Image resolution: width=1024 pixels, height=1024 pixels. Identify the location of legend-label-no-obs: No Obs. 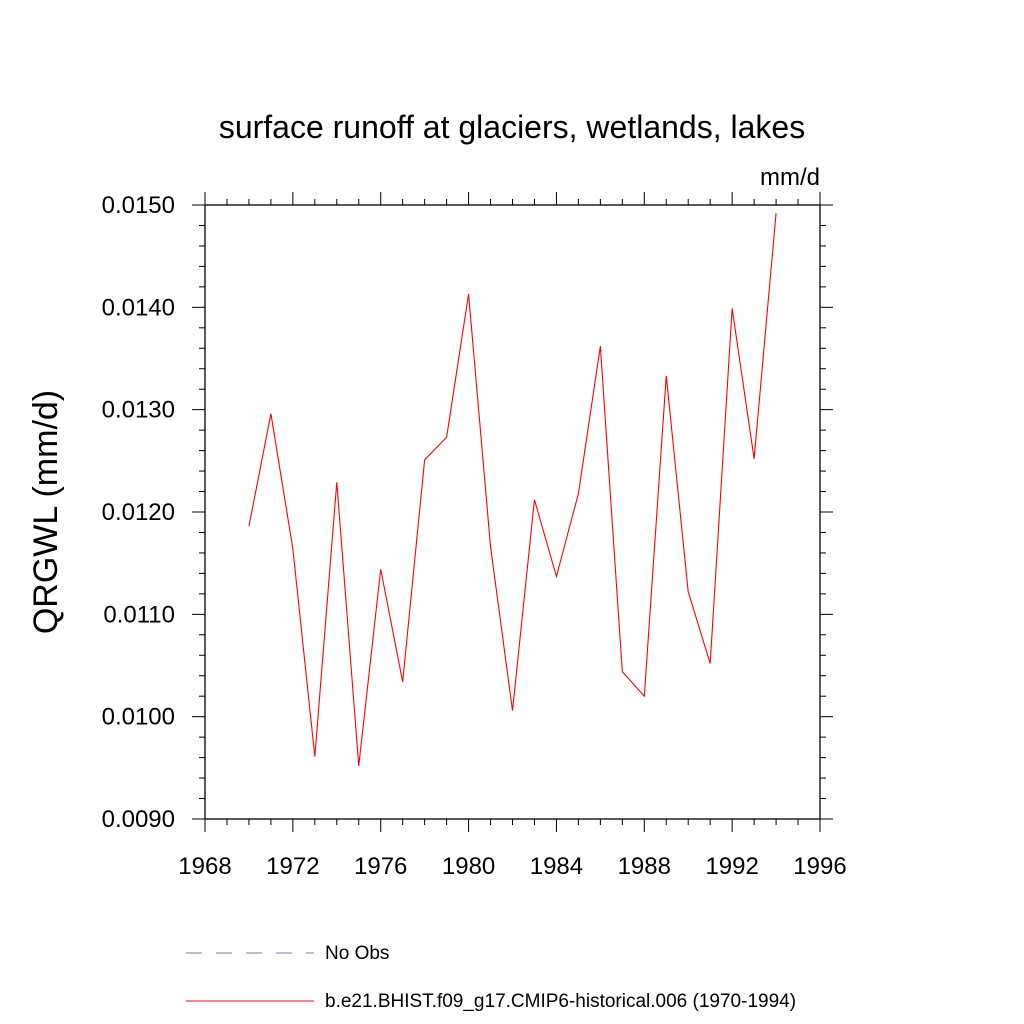
(357, 953).